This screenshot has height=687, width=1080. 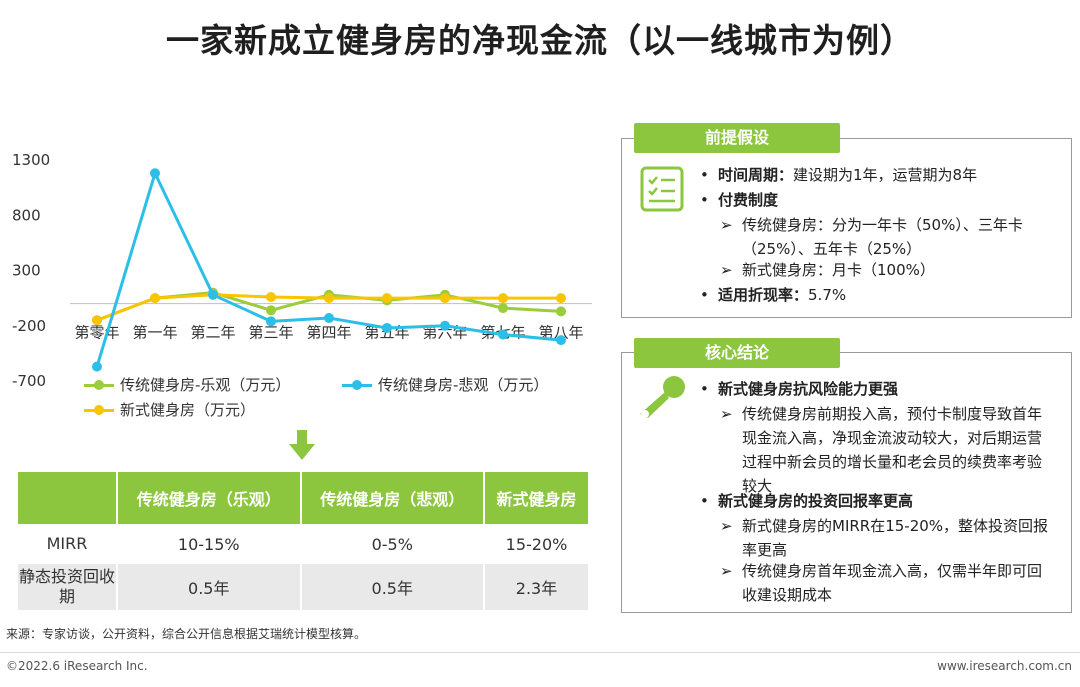 What do you see at coordinates (748, 200) in the screenshot?
I see `premise-label-payment: 付费制度` at bounding box center [748, 200].